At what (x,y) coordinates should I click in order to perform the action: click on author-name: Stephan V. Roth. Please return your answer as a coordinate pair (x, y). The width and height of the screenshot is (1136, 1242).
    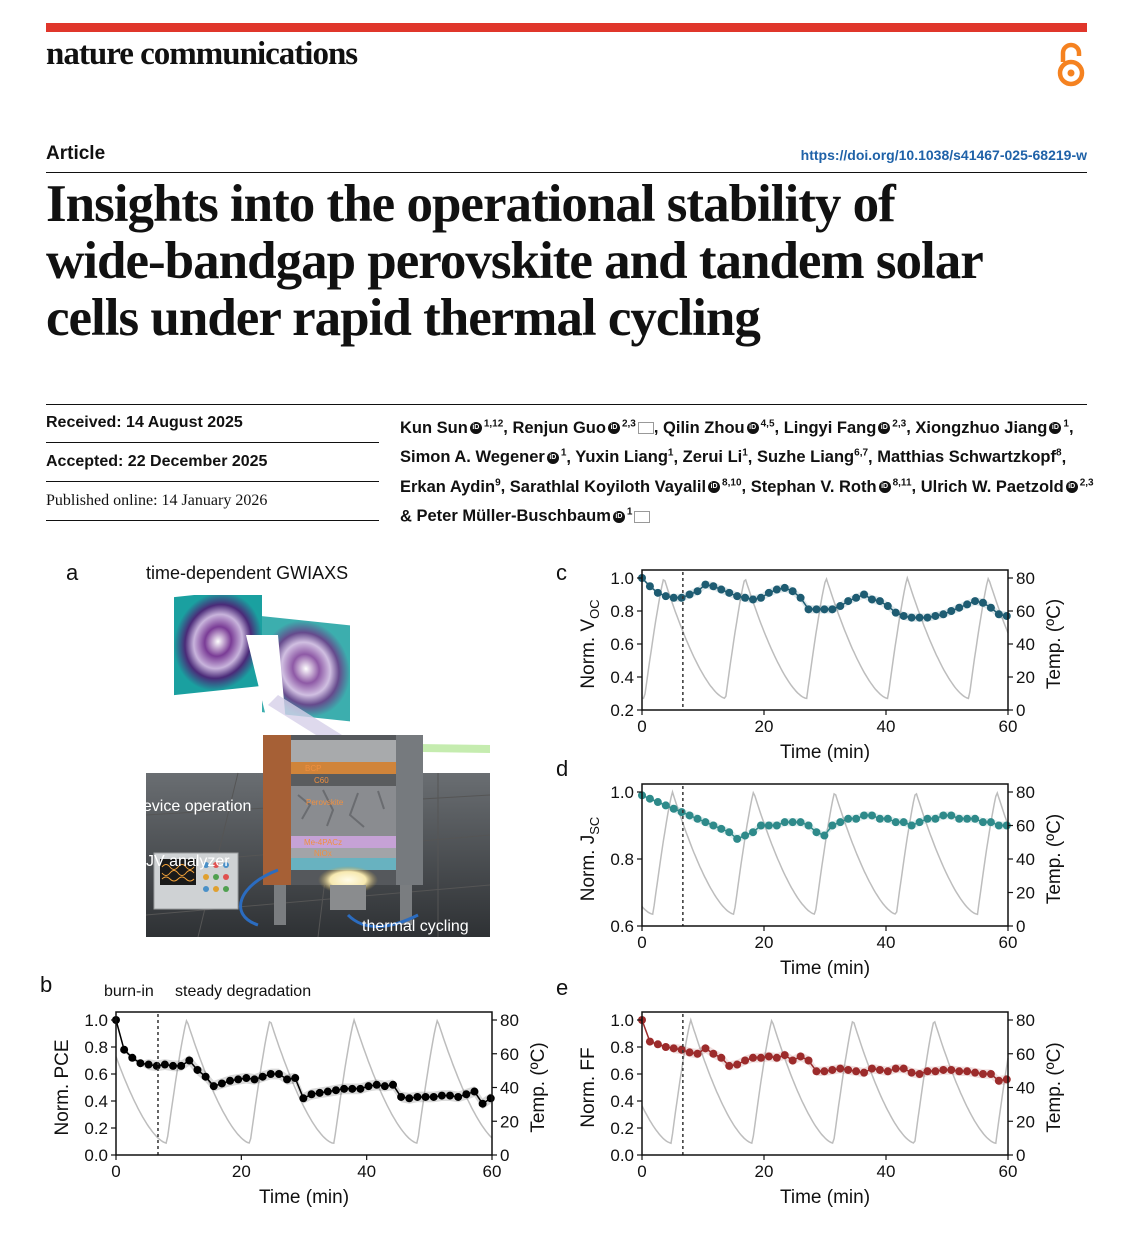
    Looking at the image, I should click on (813, 486).